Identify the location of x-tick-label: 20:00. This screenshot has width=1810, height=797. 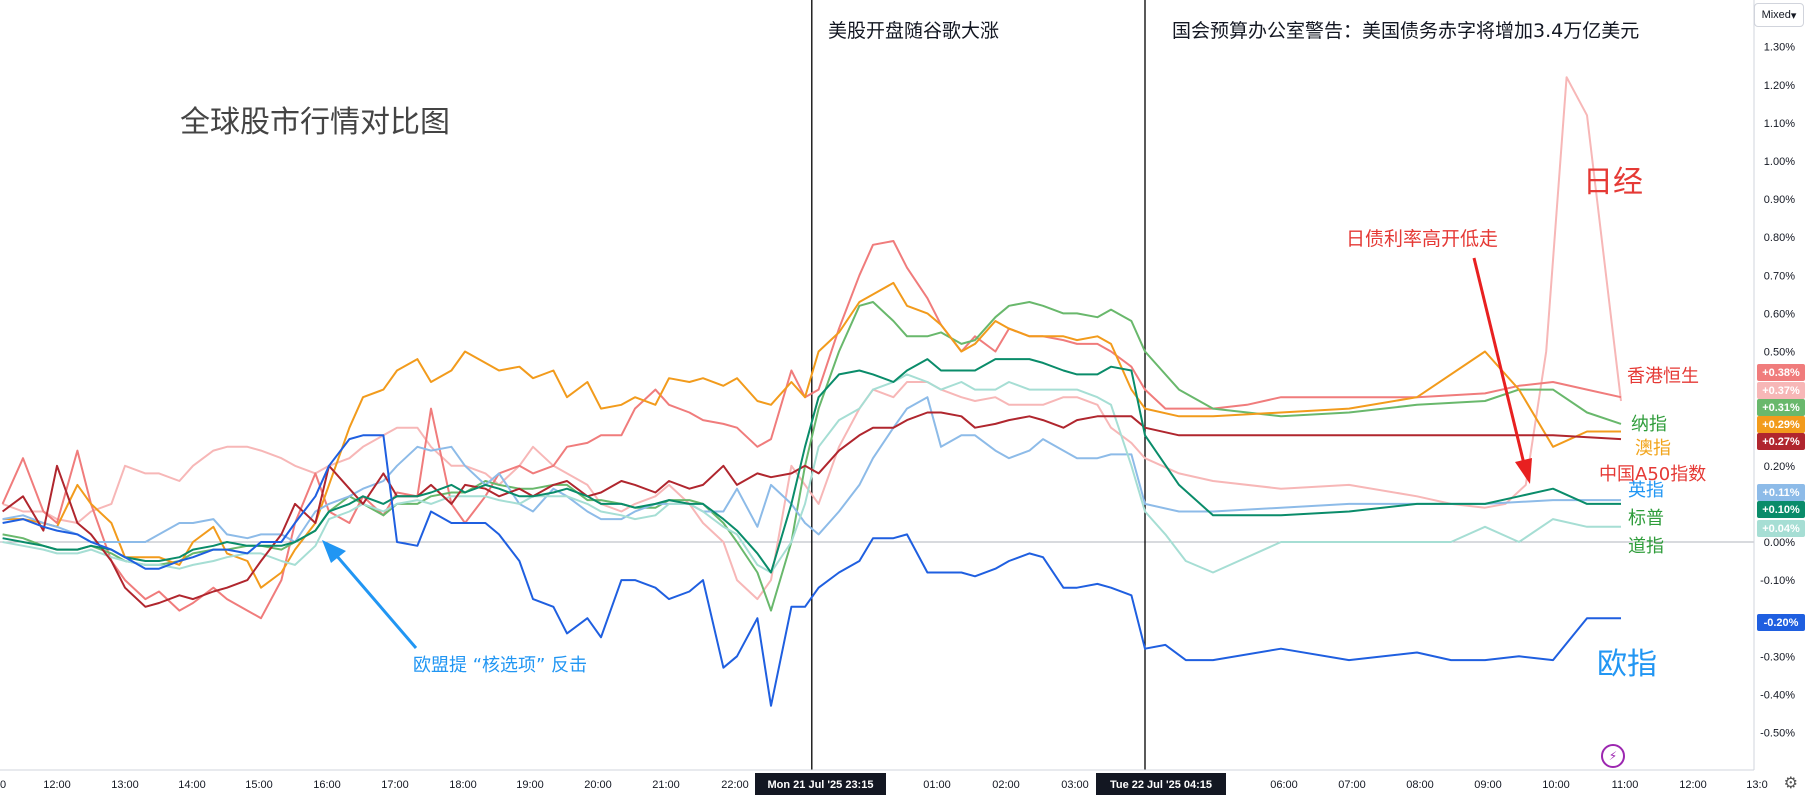
(598, 785).